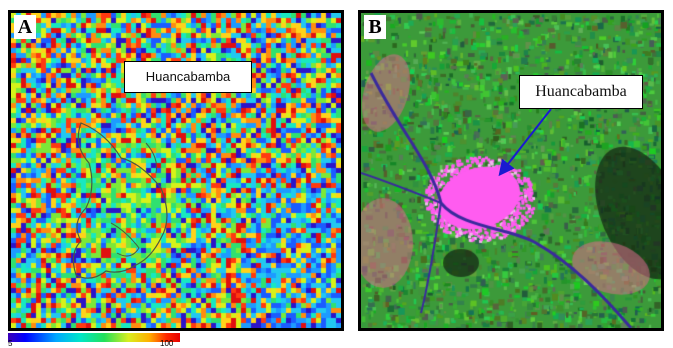 The width and height of the screenshot is (673, 348). I want to click on panel-letter-a: A, so click(25, 27).